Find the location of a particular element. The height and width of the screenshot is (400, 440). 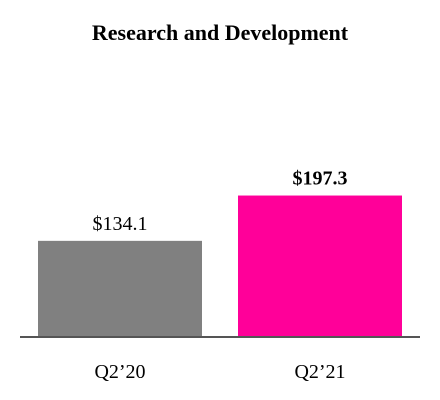

chart-title: Research and Development is located at coordinates (220, 32).